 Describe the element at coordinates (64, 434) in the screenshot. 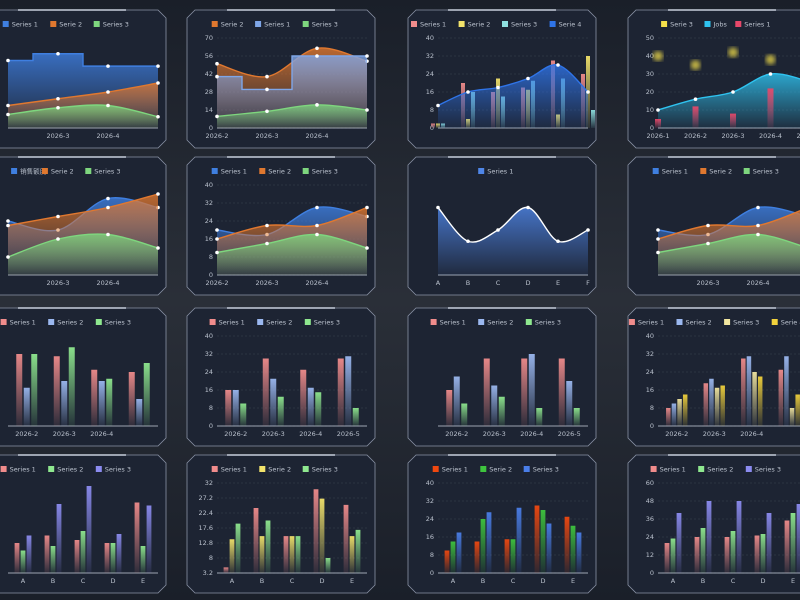

I see `x-tick-label: 2026-3` at that location.